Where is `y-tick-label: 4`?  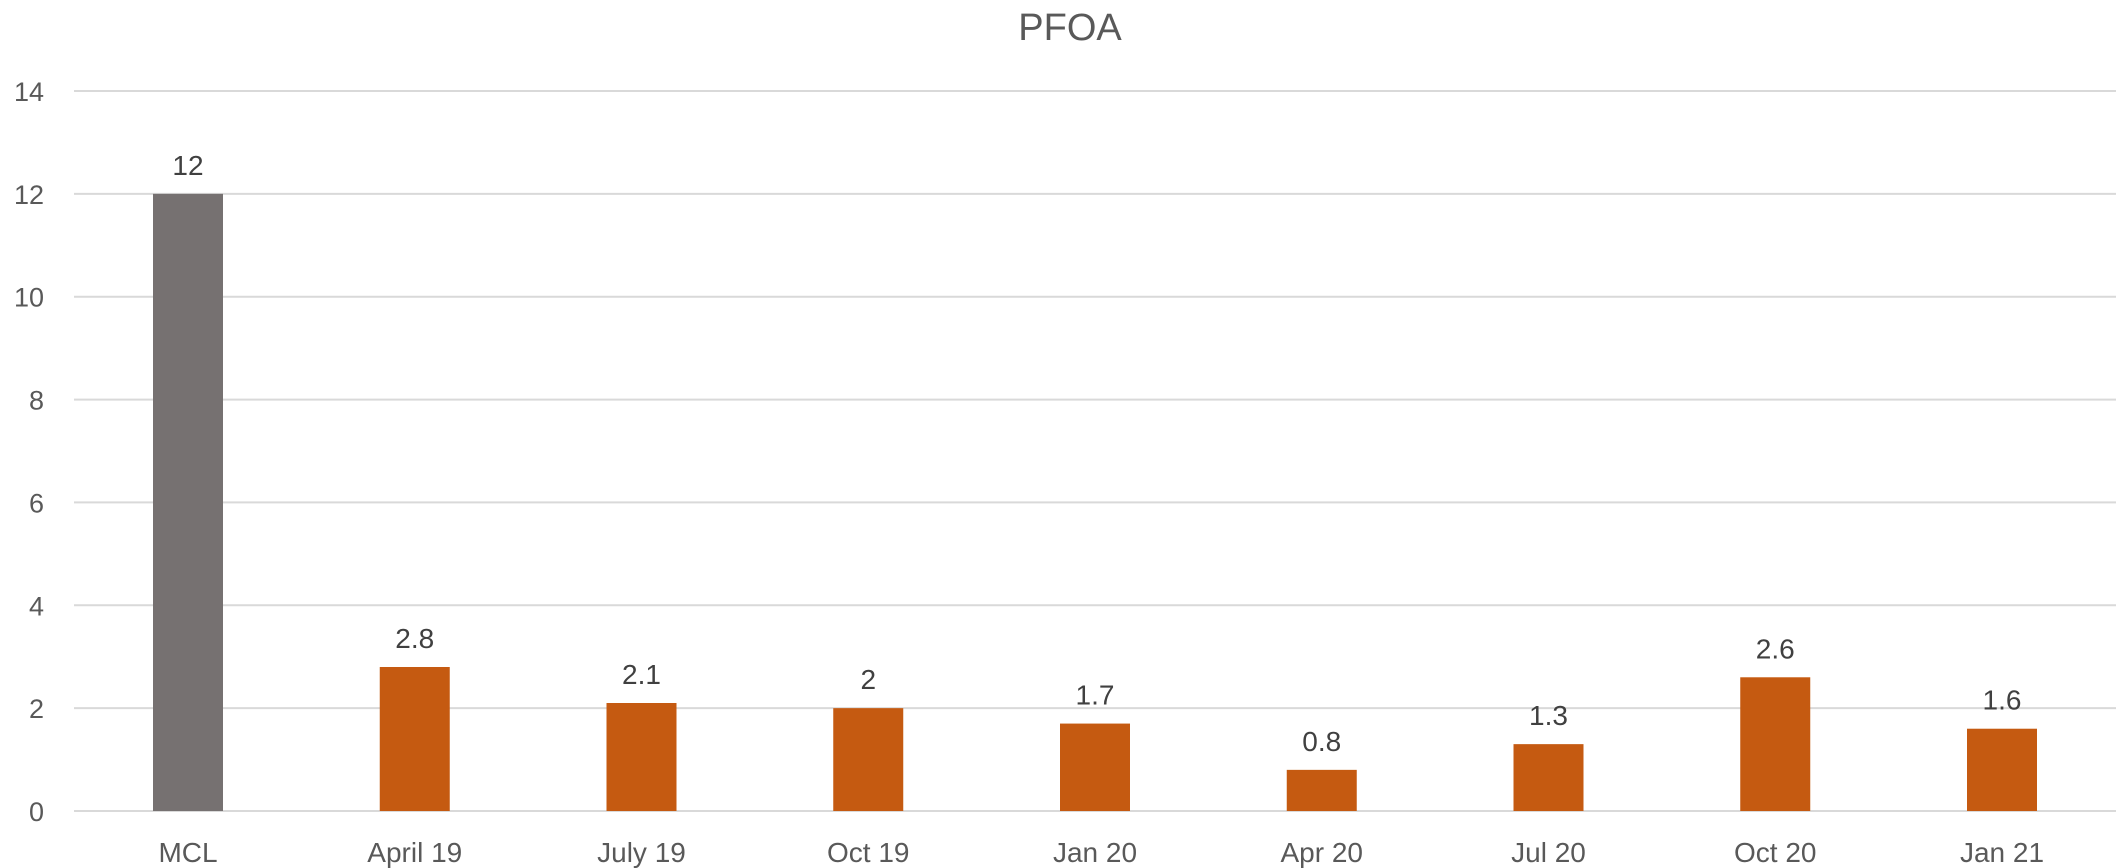 y-tick-label: 4 is located at coordinates (36, 606).